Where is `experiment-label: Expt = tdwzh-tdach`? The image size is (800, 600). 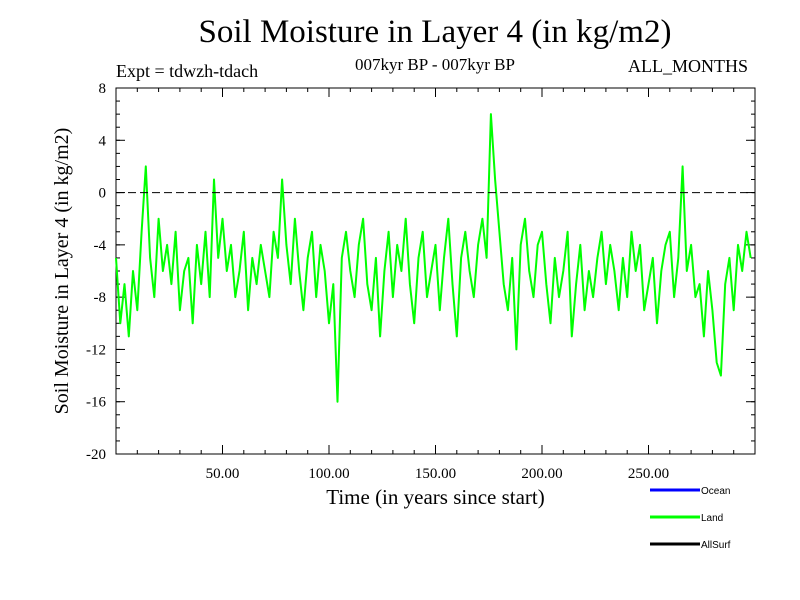 experiment-label: Expt = tdwzh-tdach is located at coordinates (187, 71).